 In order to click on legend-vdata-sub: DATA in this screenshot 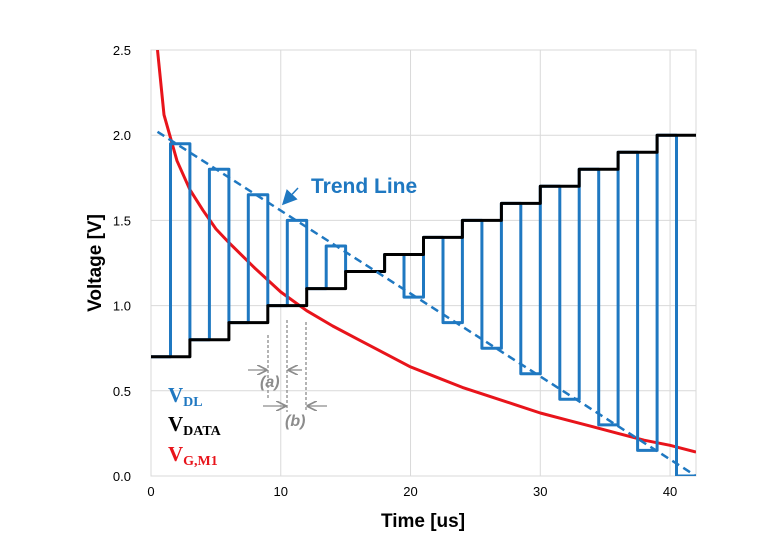, I will do `click(202, 431)`.